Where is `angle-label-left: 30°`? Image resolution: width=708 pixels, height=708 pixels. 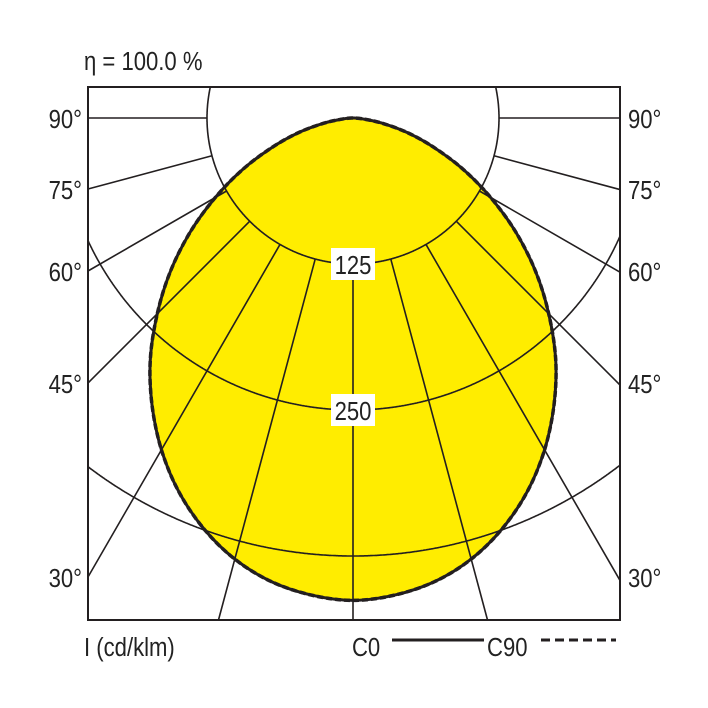
angle-label-left: 30° is located at coordinates (65, 578).